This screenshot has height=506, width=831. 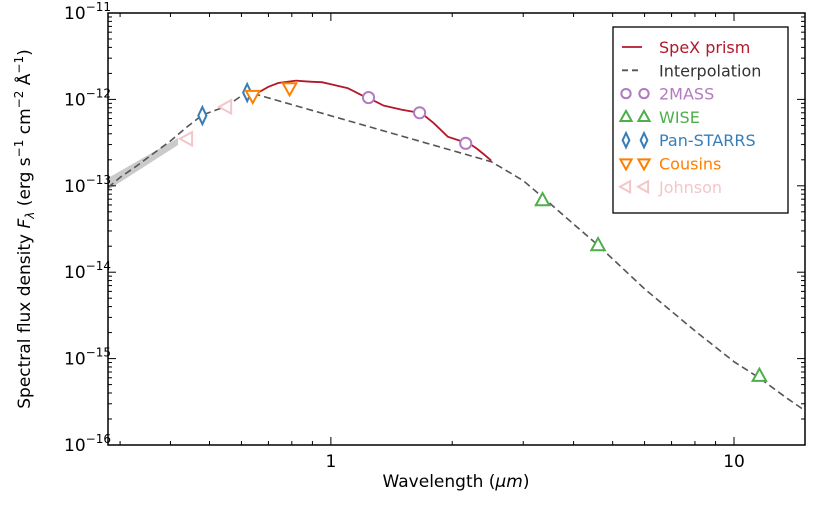 I want to click on legend-label-johnson: Johnson, so click(x=690, y=187).